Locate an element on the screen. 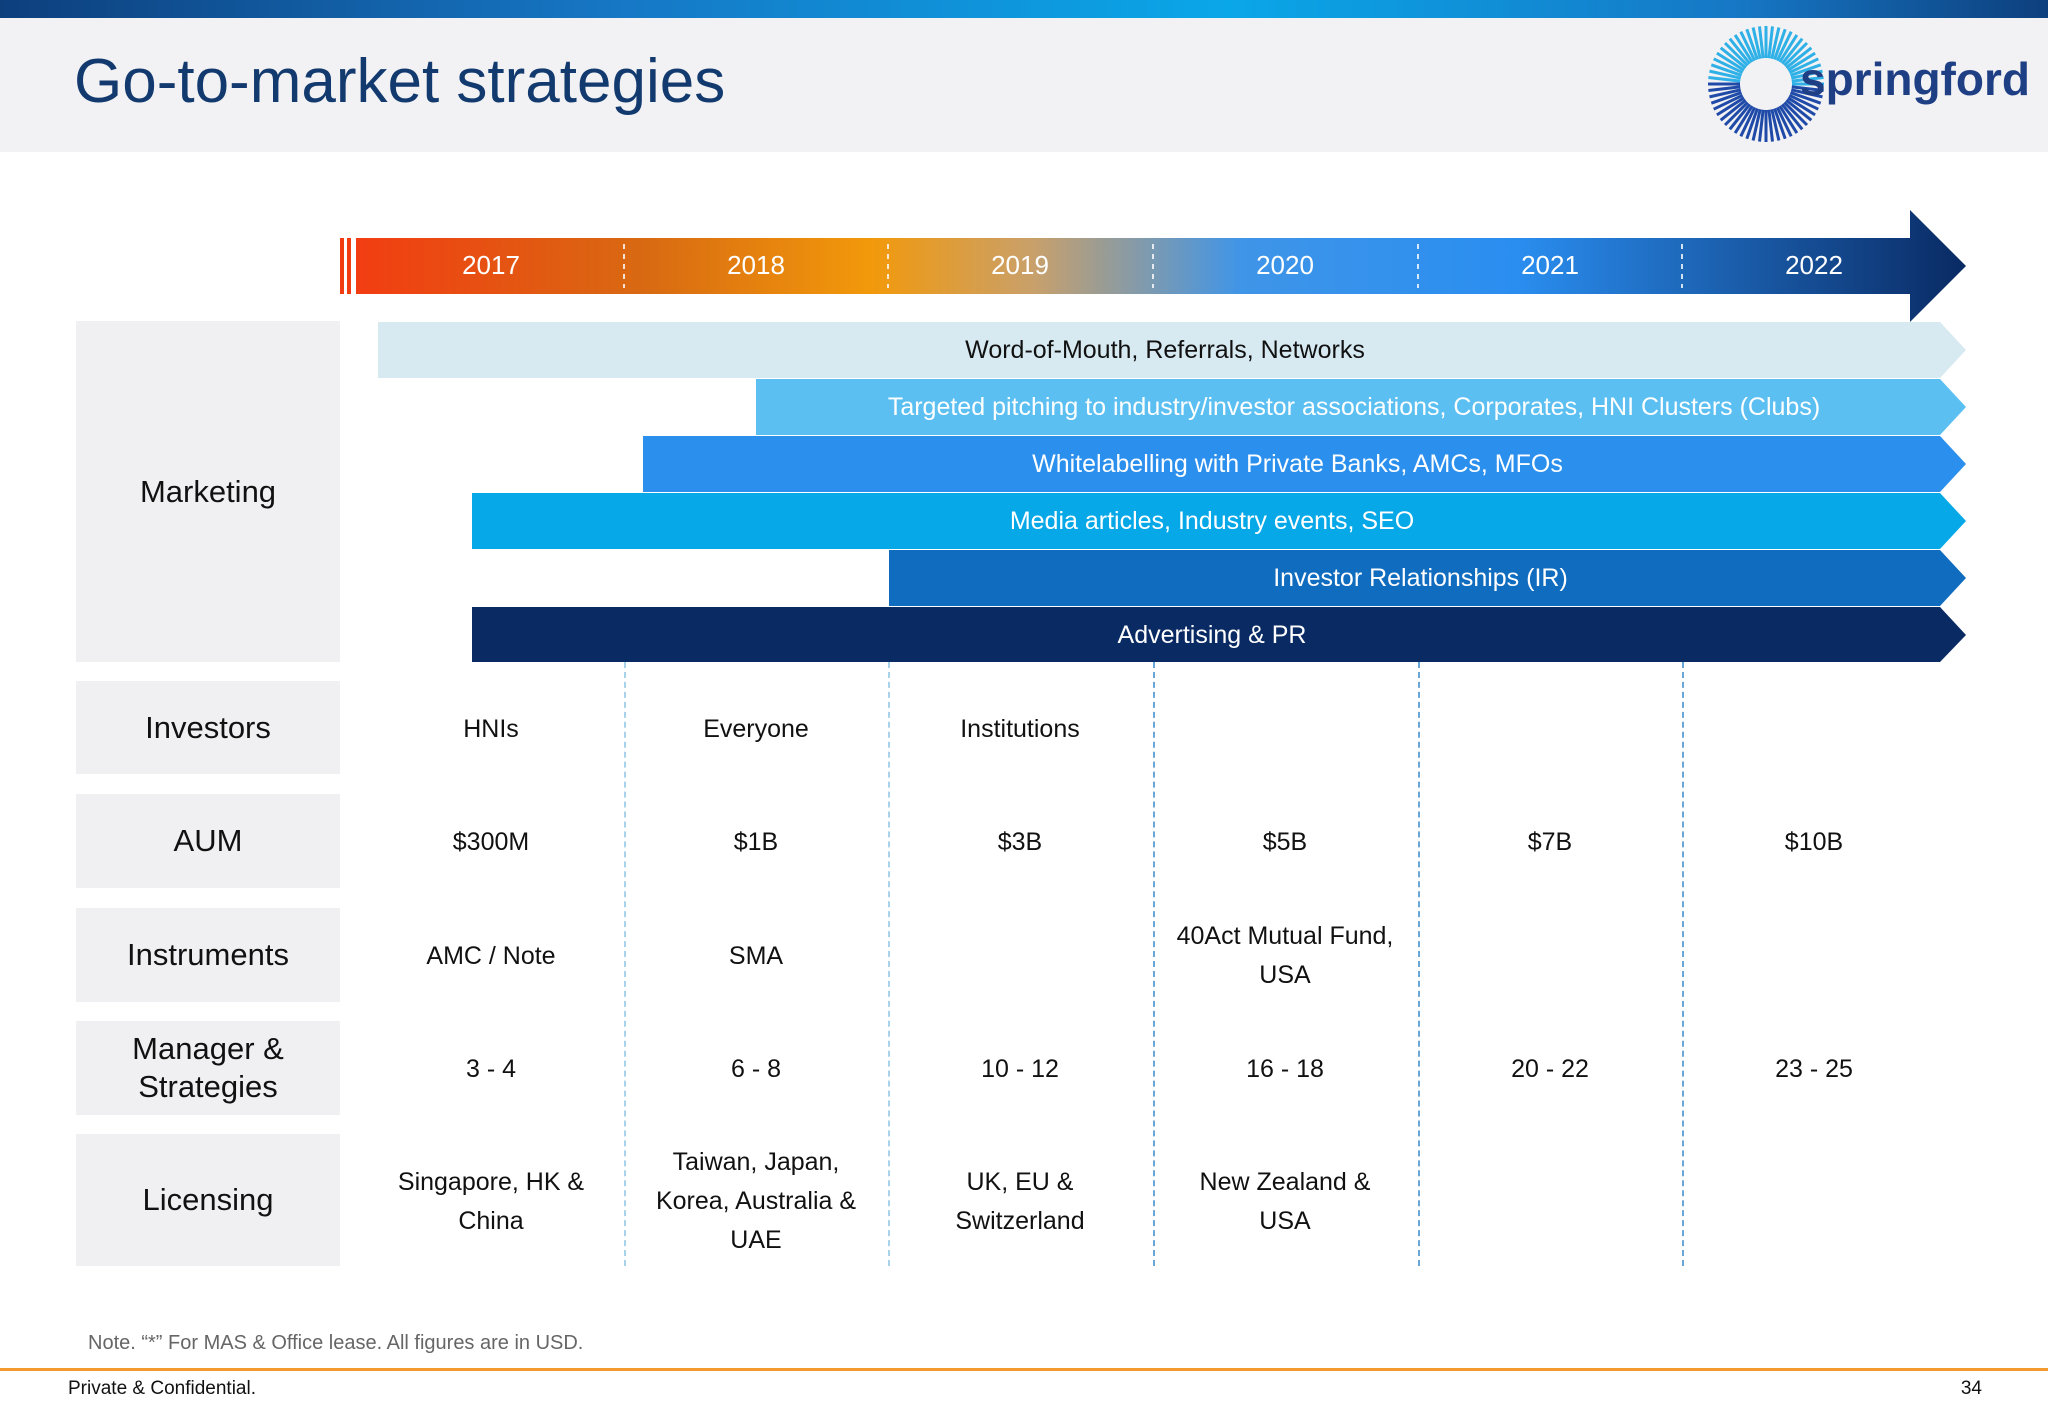 This screenshot has height=1418, width=2048. licensing-cell: Singapore, HK & China is located at coordinates (491, 1201).